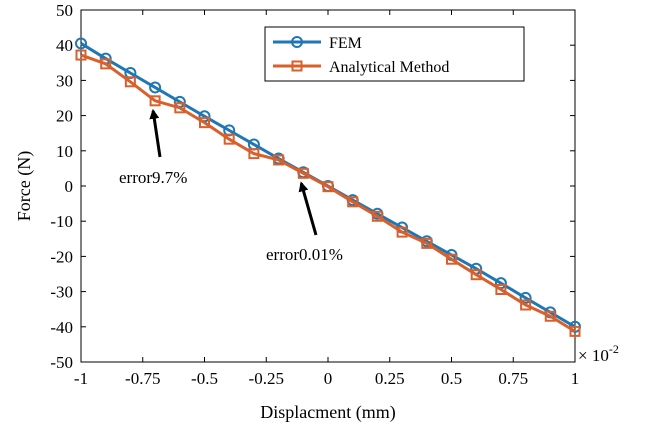 This screenshot has height=432, width=646. What do you see at coordinates (327, 412) in the screenshot?
I see `x-axis-title: Displacment (mm)` at bounding box center [327, 412].